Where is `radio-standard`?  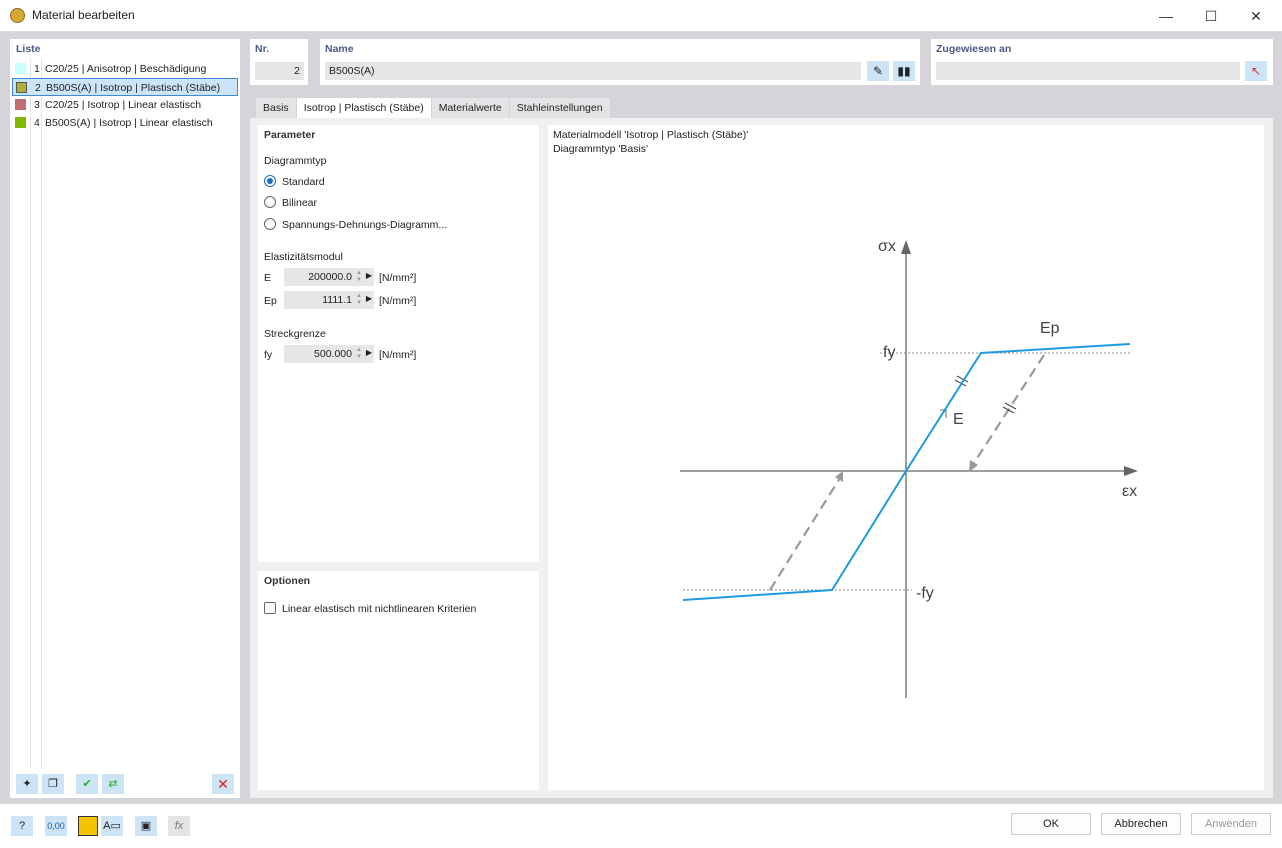 radio-standard is located at coordinates (270, 181).